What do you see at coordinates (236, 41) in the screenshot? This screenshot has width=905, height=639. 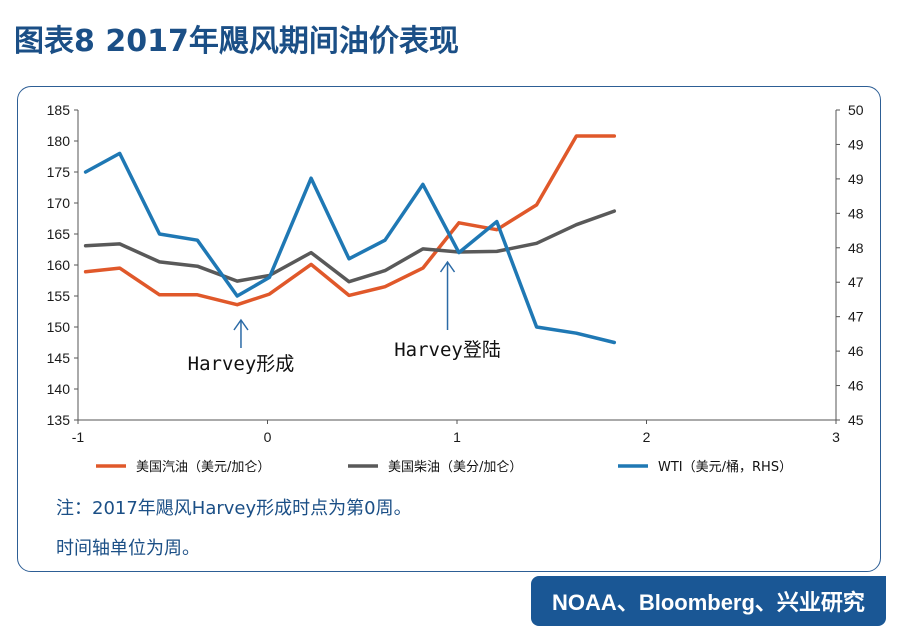 I see `page-title: 图表8 2017年飓风期间油价表现` at bounding box center [236, 41].